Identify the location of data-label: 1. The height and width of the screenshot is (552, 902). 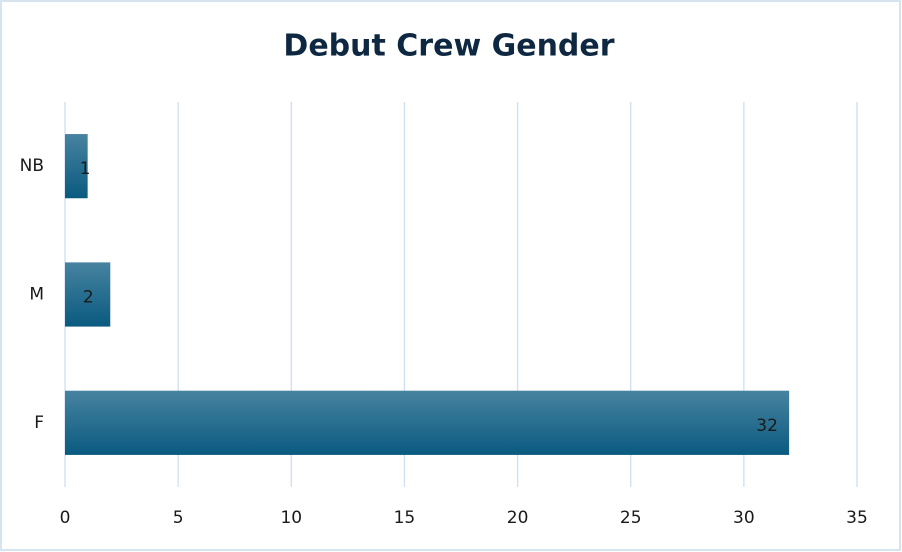
(85, 169).